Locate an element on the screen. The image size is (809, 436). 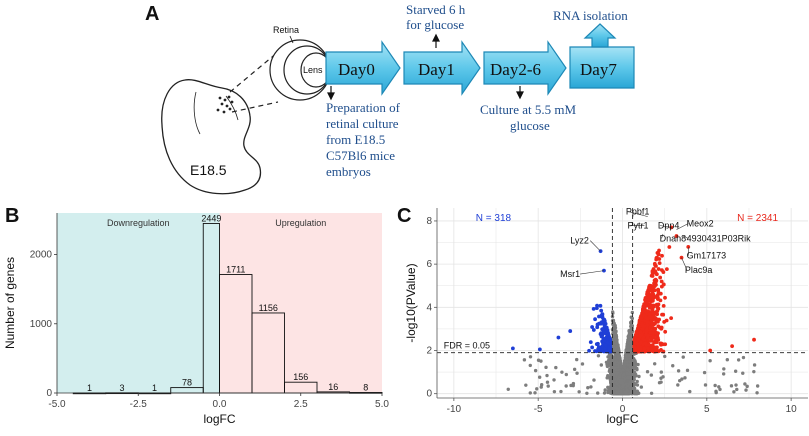
upregulation-region is located at coordinates (301, 303).